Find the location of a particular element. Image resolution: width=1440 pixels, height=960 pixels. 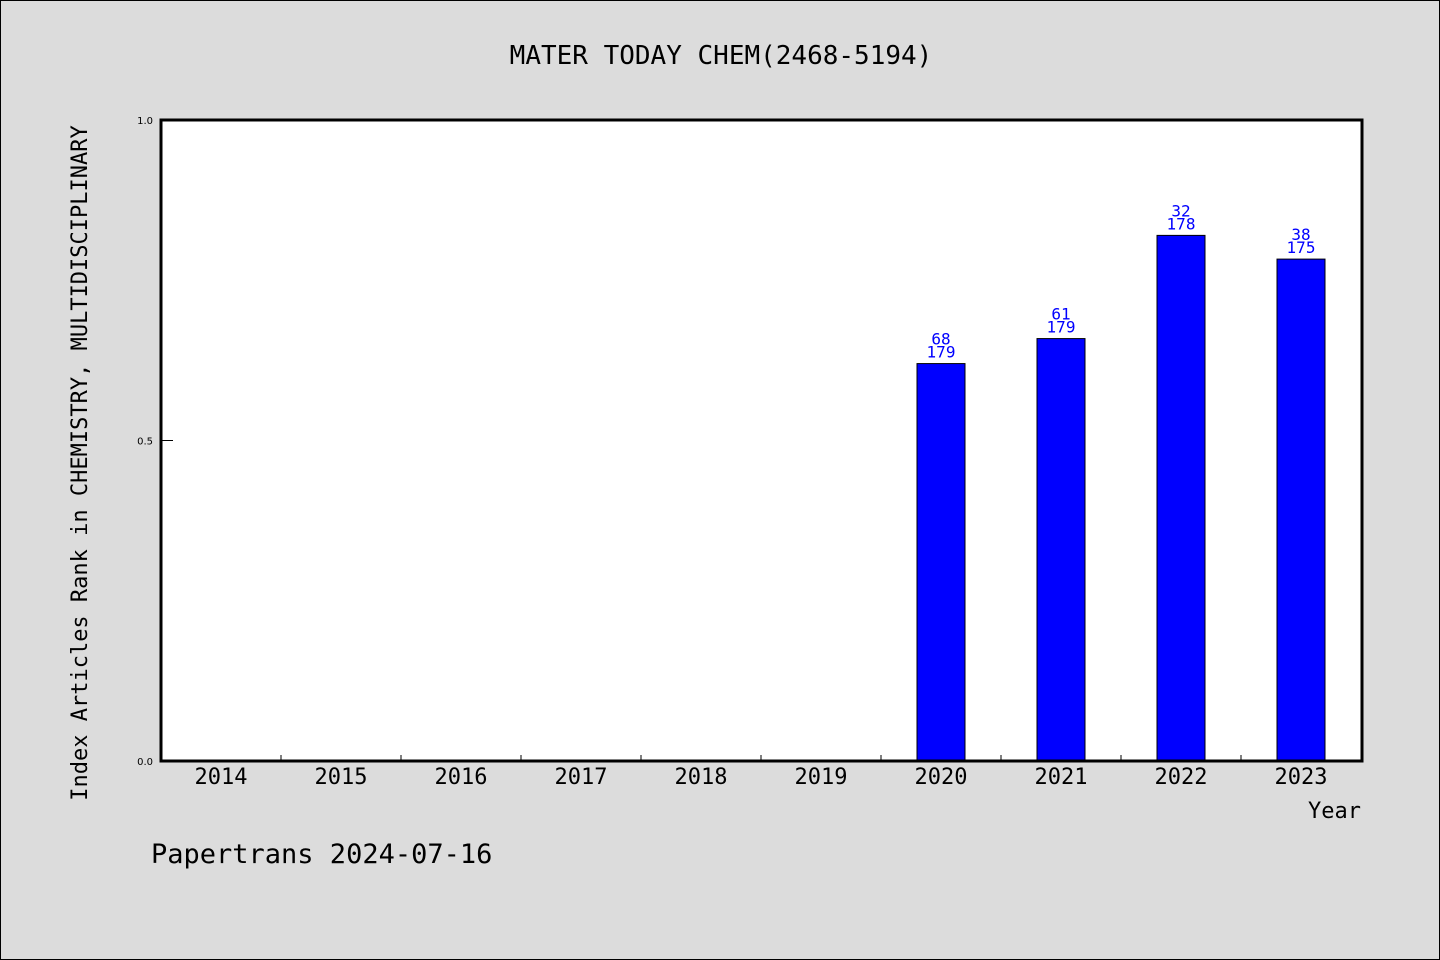

footer-watermark: Papertrans 2024-07-16 is located at coordinates (321, 854).